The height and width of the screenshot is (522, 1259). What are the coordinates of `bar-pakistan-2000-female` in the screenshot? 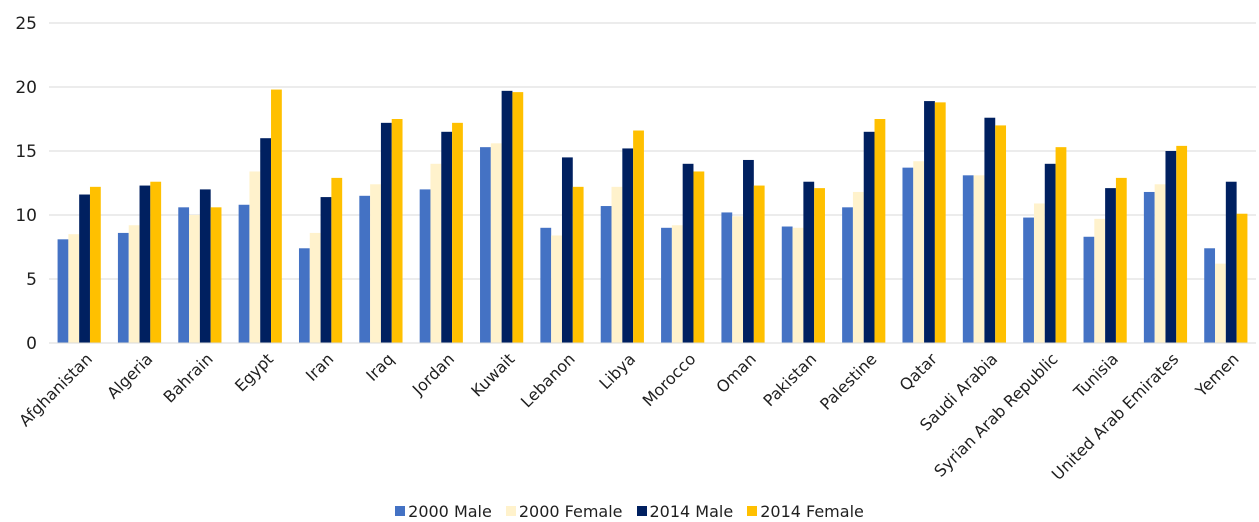 It's located at (798, 285).